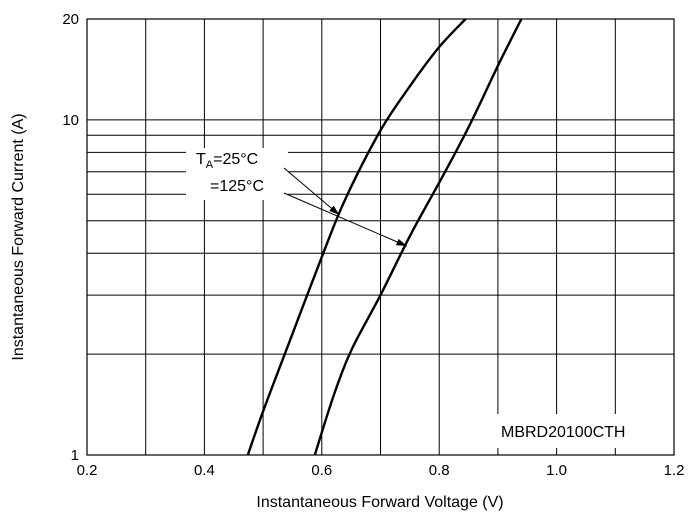 Image resolution: width=690 pixels, height=512 pixels. What do you see at coordinates (18, 236) in the screenshot?
I see `y-axis-title: Instantaneous Forward Current (A)` at bounding box center [18, 236].